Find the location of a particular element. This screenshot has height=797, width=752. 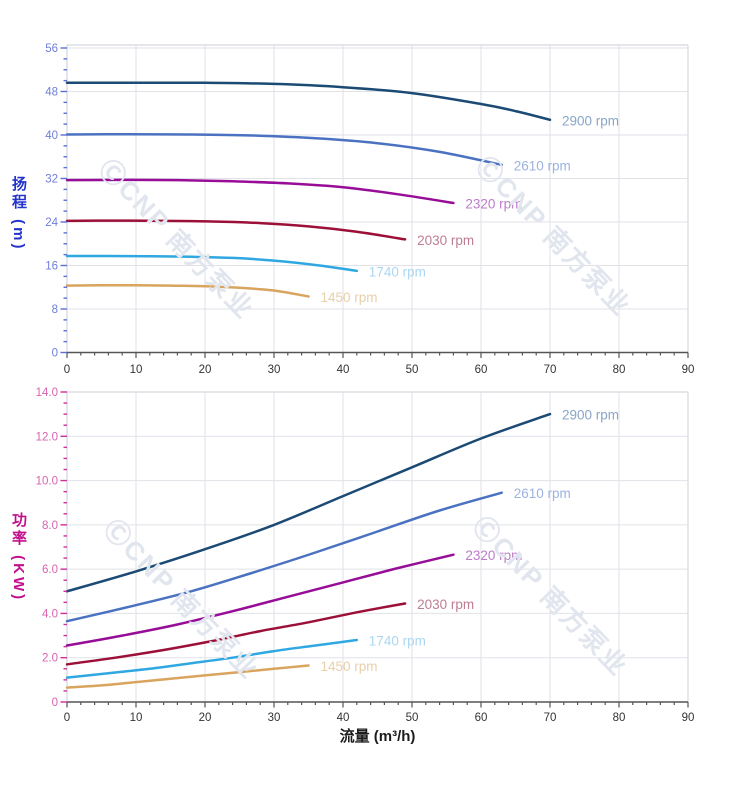

head-axis-title: 扬程 (m) is located at coordinates (18, 214).